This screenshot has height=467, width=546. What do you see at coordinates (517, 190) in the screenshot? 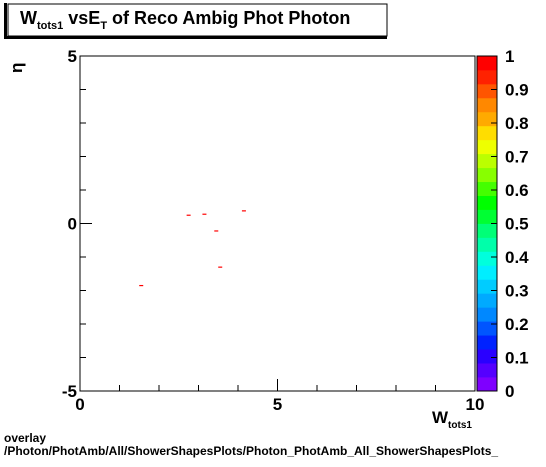
I see `colorbar-tick-label: 0.6` at bounding box center [517, 190].